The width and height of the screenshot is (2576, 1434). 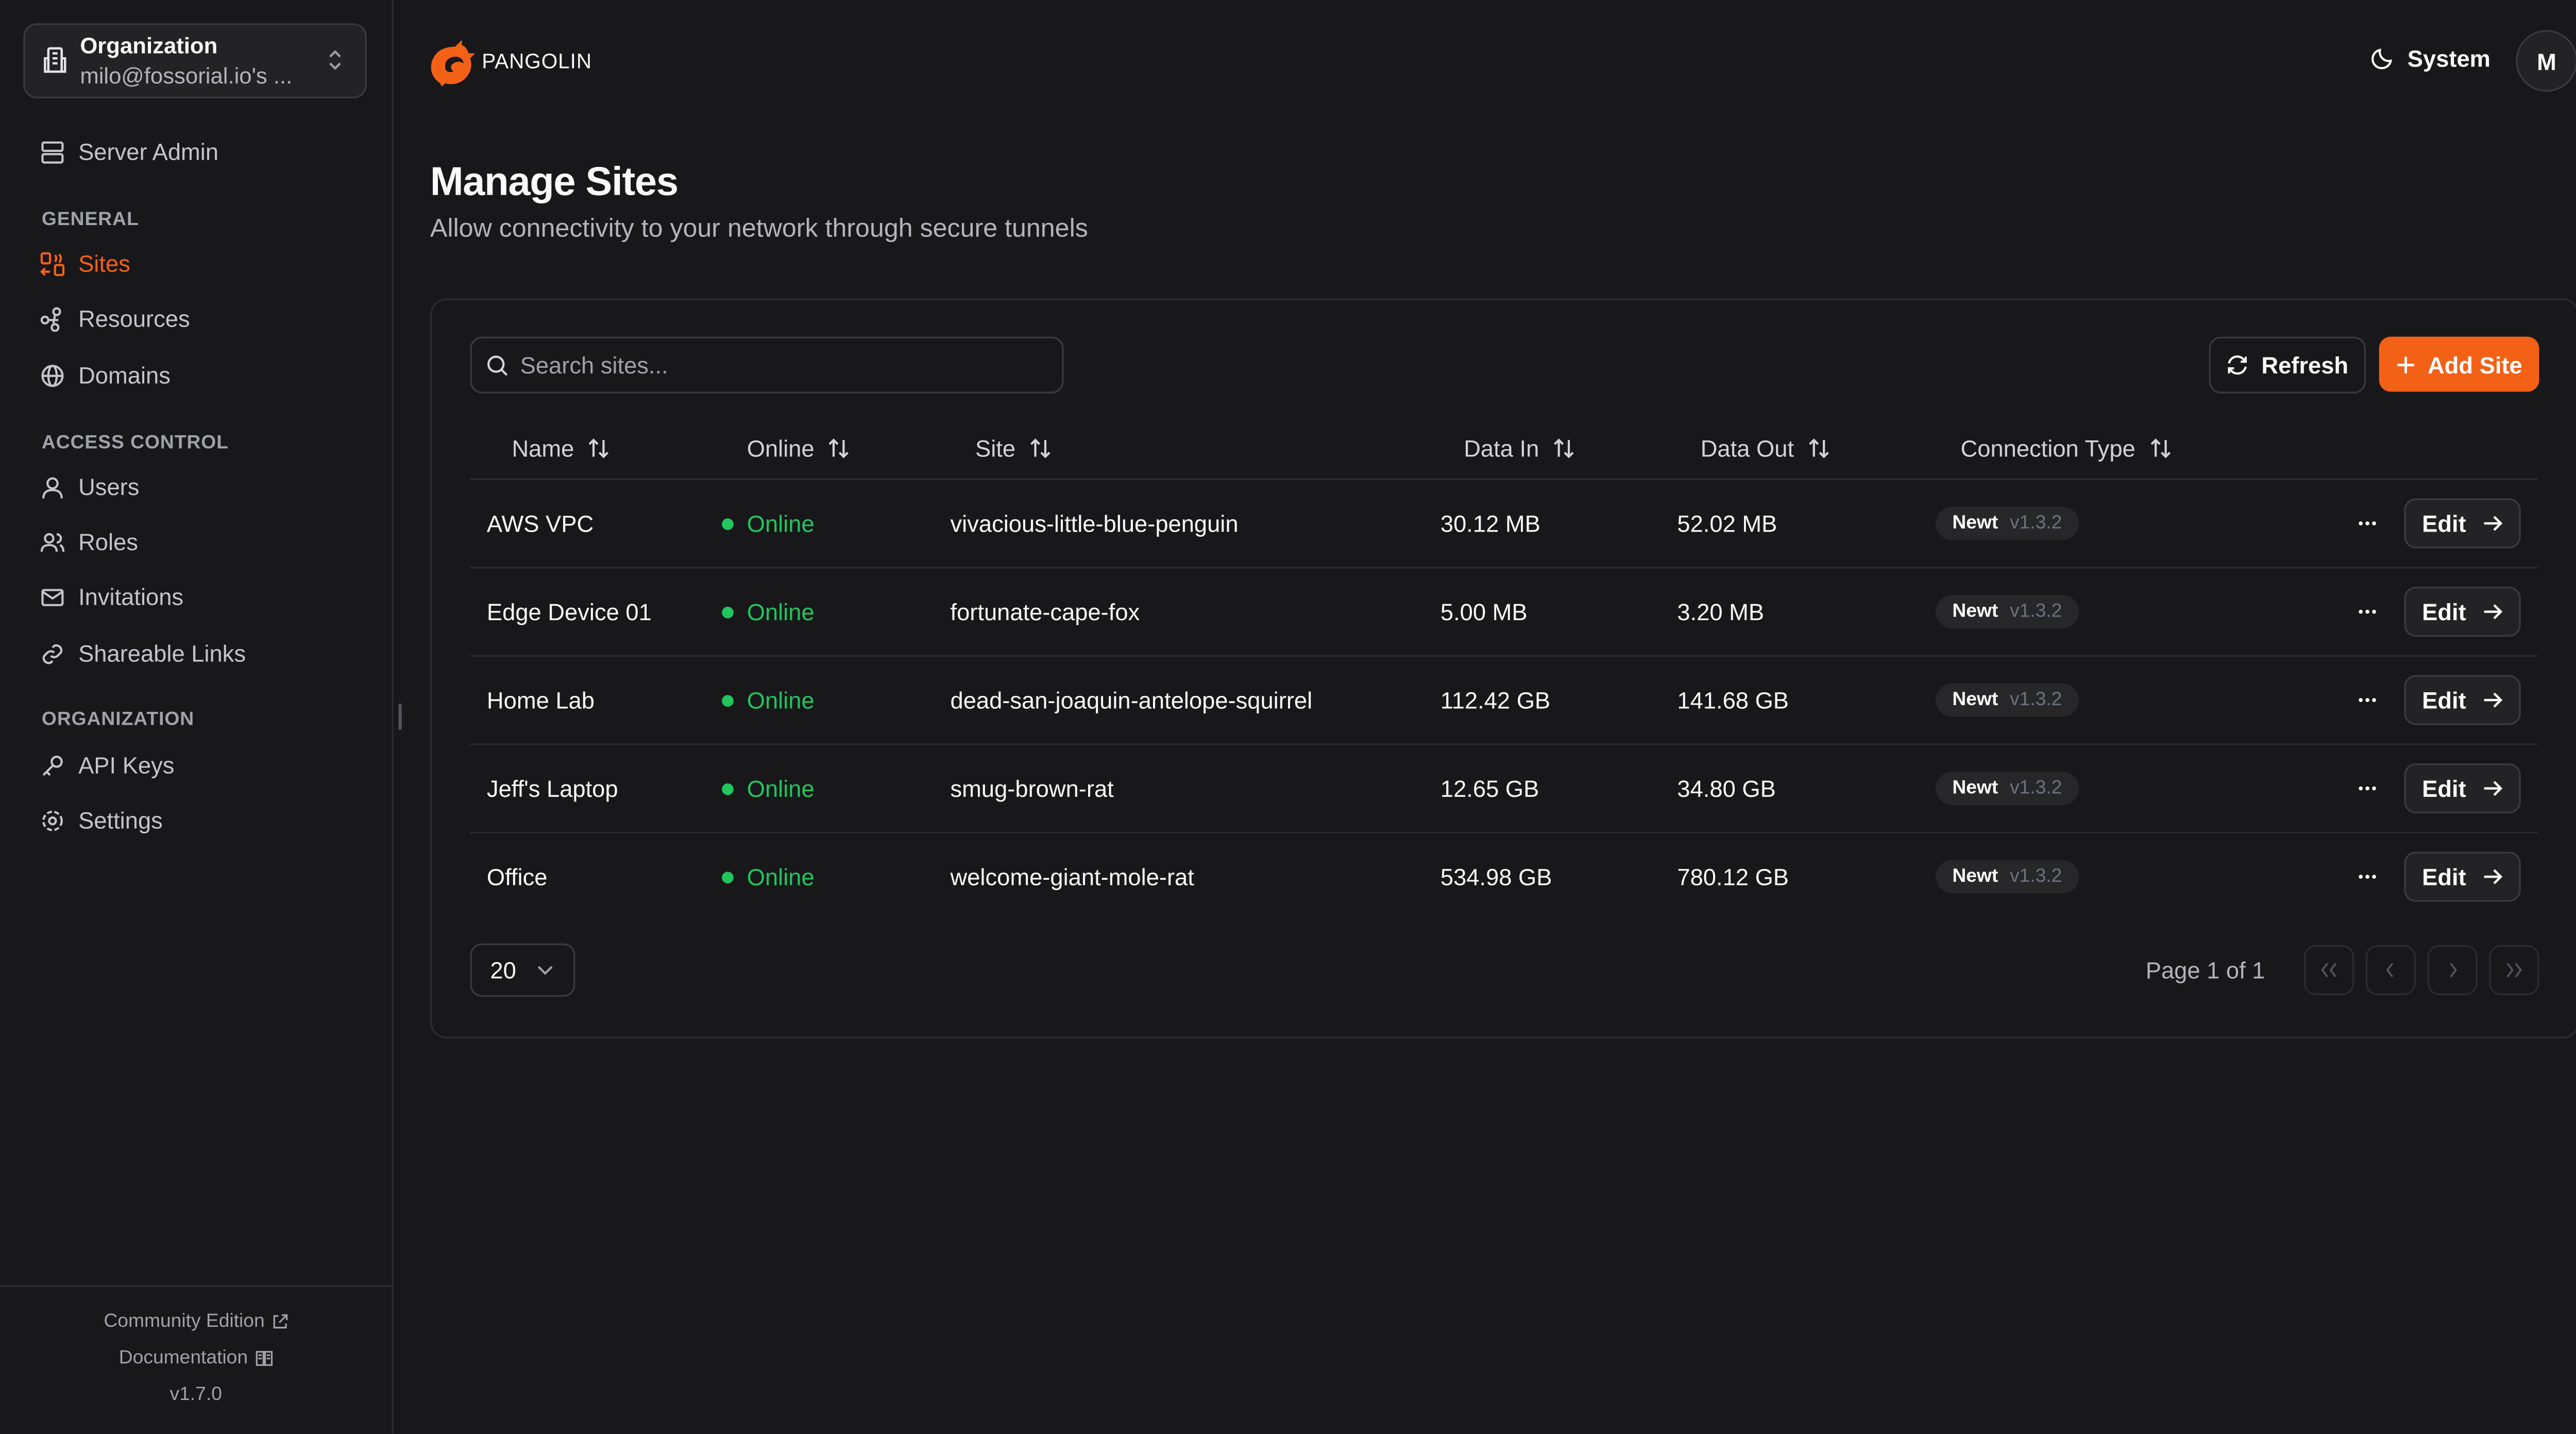 I want to click on sidebar-resize-handle, so click(x=400, y=716).